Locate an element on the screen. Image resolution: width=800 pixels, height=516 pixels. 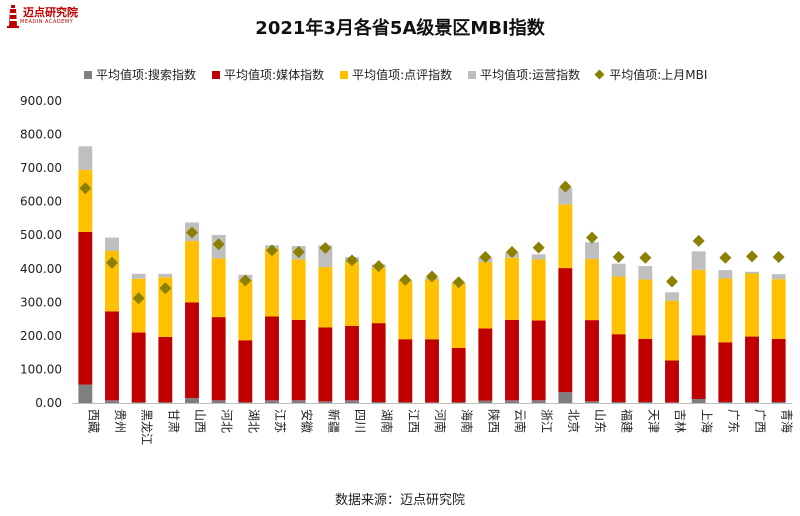
x-tick-label: 海南 is located at coordinates (467, 421).